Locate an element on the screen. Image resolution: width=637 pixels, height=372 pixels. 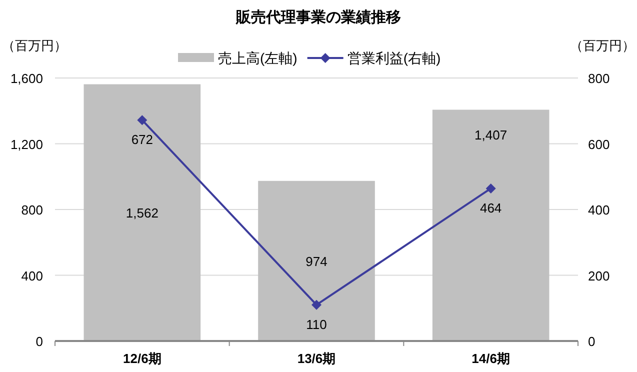
y-axis-title: （百万円） is located at coordinates (34, 45).